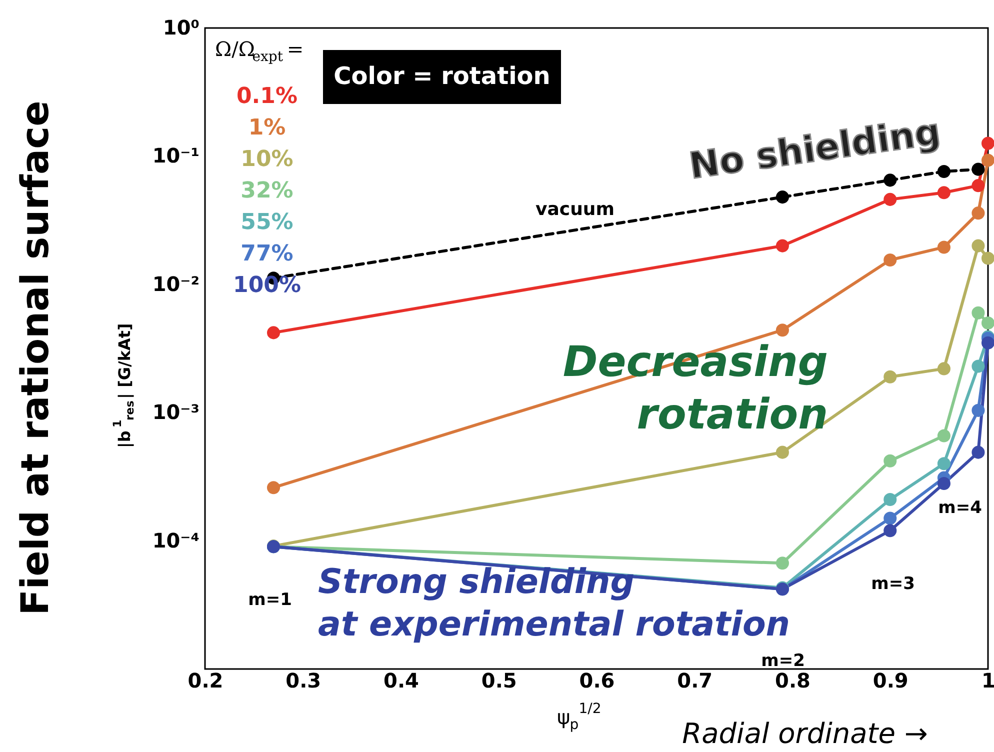  Describe the element at coordinates (893, 584) in the screenshot. I see `annotation: m=3` at that location.